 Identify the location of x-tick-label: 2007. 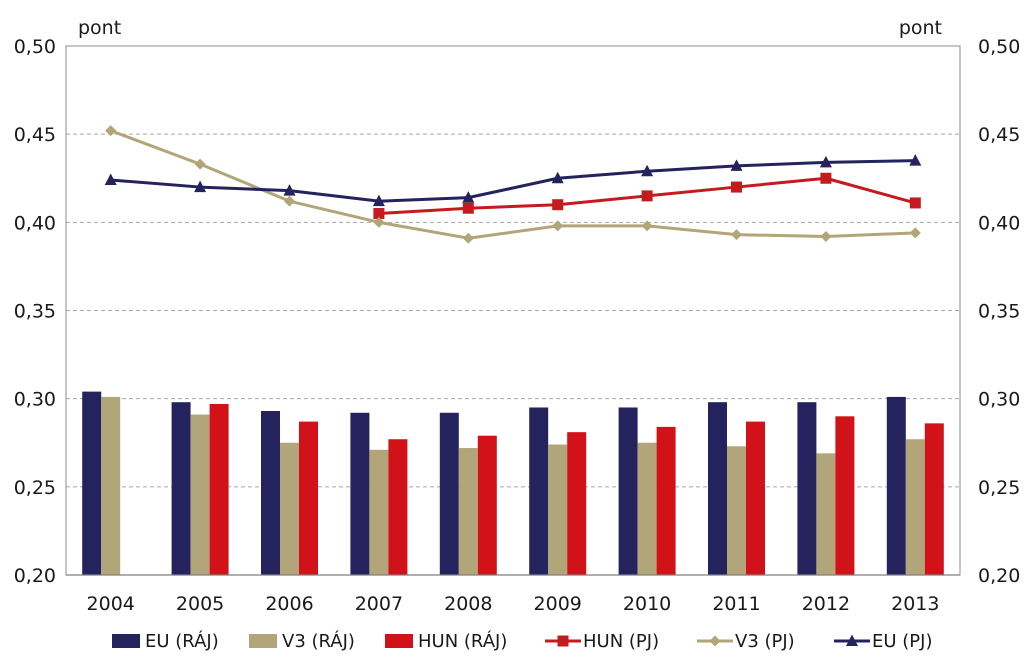
(379, 604).